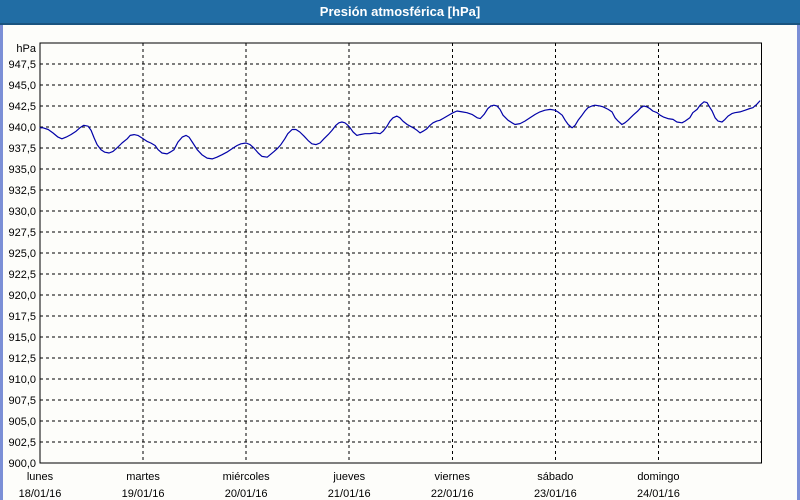  What do you see at coordinates (400, 130) in the screenshot?
I see `pressure-line` at bounding box center [400, 130].